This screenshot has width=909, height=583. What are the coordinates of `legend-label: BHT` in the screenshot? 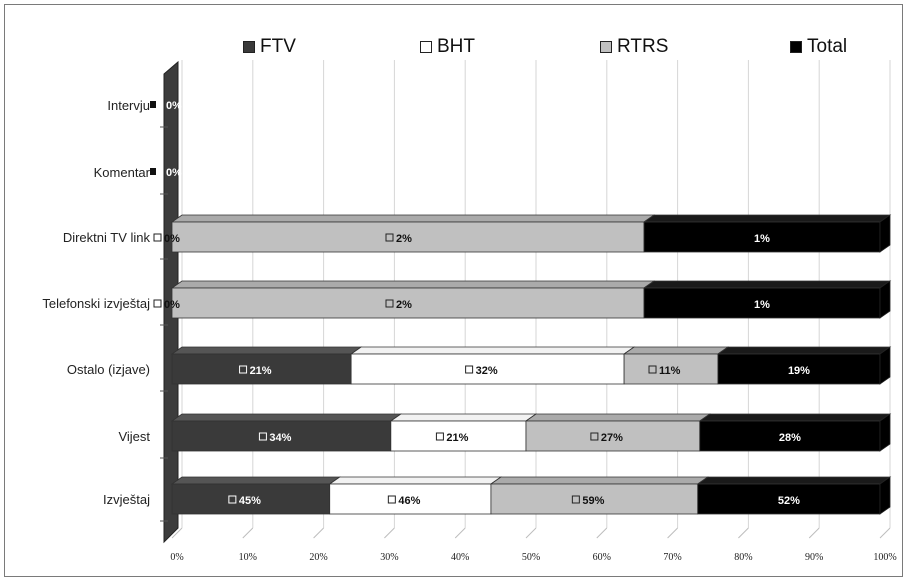 It's located at (456, 46).